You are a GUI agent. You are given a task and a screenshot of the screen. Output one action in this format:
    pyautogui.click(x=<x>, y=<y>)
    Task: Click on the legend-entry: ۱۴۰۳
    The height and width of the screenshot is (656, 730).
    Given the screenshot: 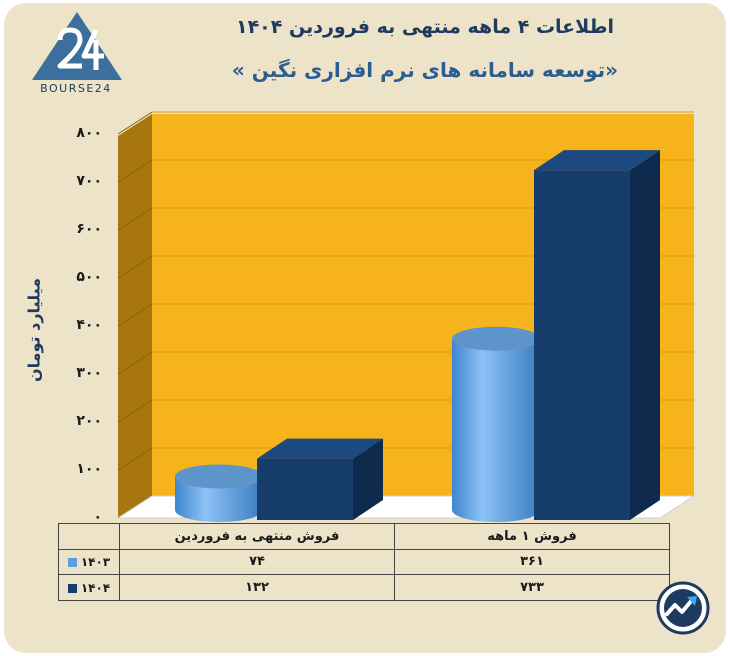 What is the action you would take?
    pyautogui.click(x=89, y=562)
    